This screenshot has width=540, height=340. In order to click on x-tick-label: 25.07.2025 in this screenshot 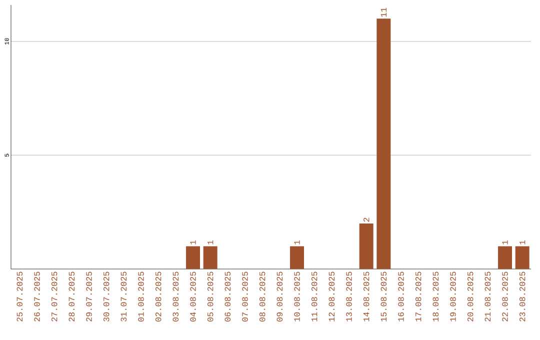, I will do `click(19, 297)`.